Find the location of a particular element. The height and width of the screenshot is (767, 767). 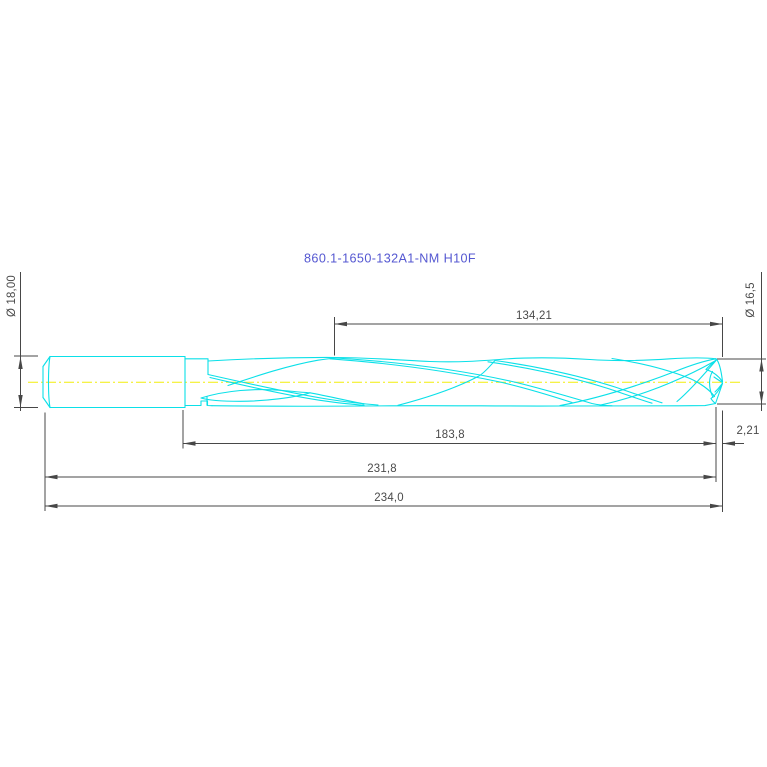

dimension-cutting-diameter is located at coordinates (741, 341).